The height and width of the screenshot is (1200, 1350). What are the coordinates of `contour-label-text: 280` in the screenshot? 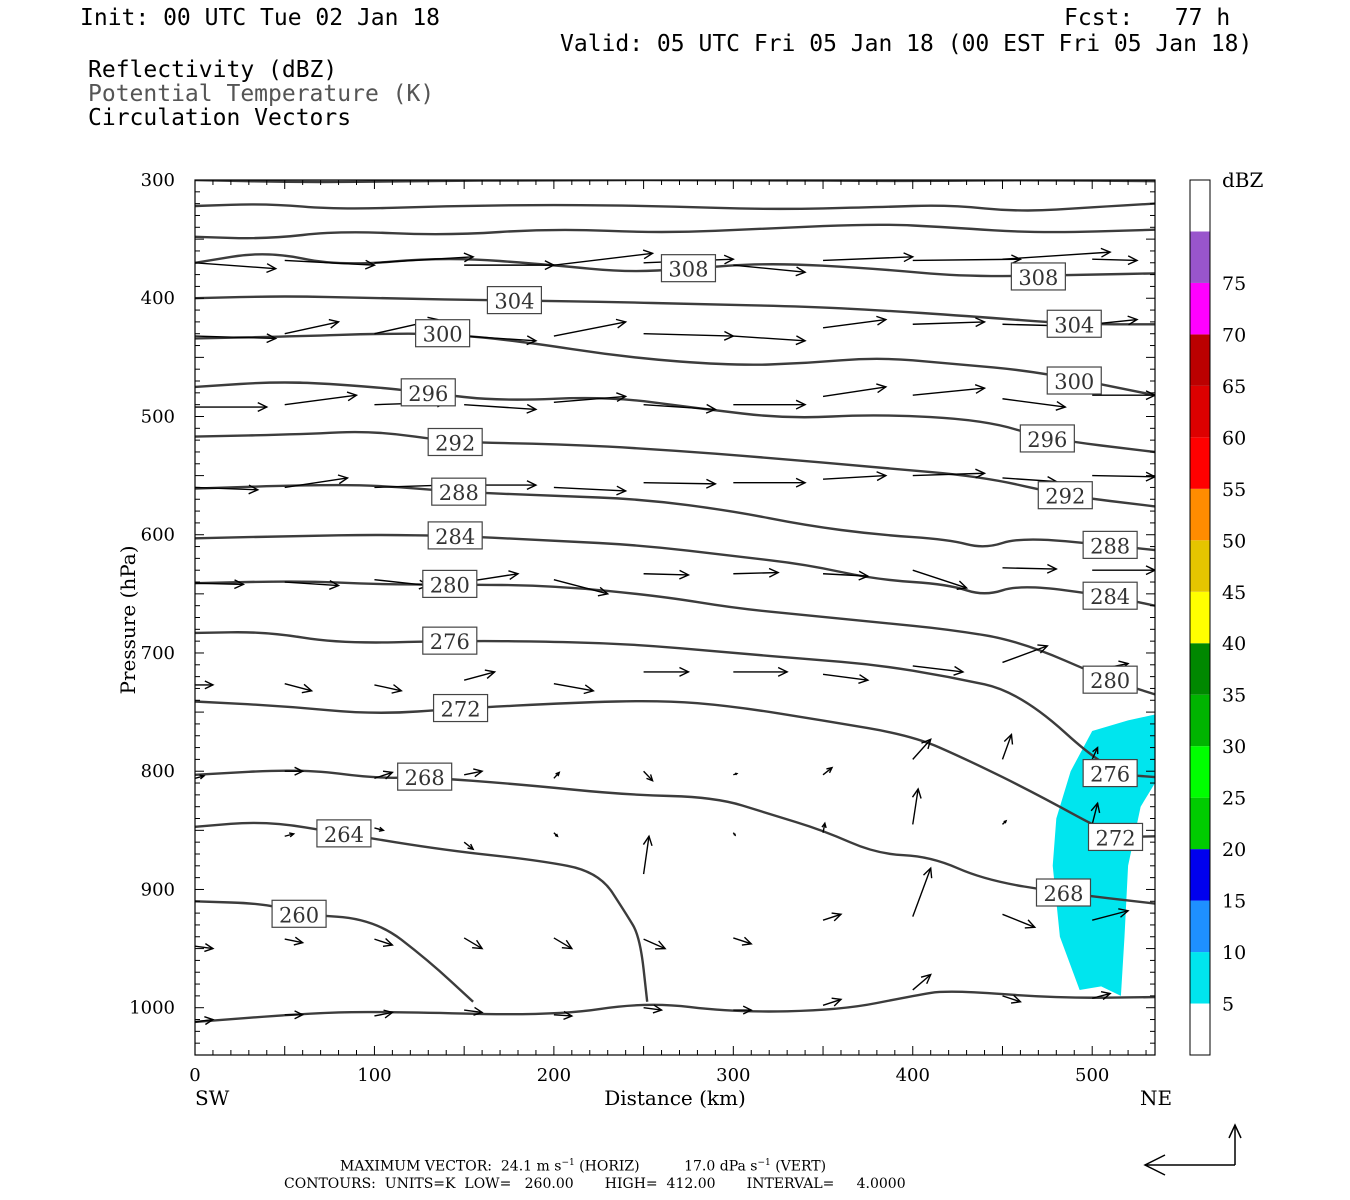 It's located at (1110, 681).